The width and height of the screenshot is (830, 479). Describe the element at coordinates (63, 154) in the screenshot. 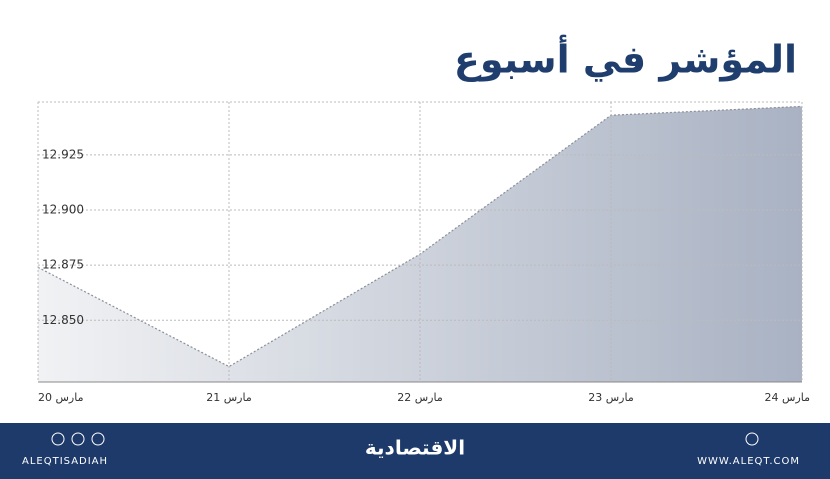

I see `y-tick-label: 12.925` at that location.